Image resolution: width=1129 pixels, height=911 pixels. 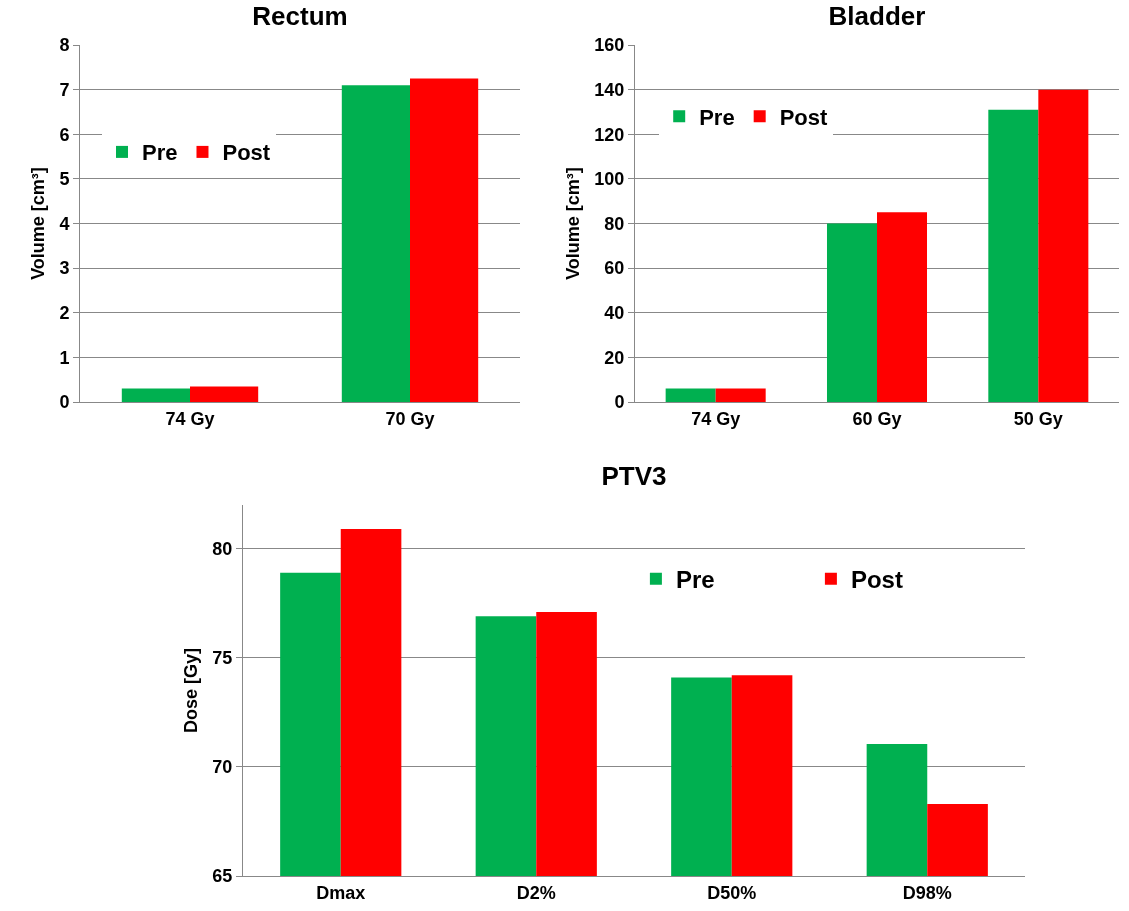 I want to click on y-tick-label: 20, so click(x=614, y=357).